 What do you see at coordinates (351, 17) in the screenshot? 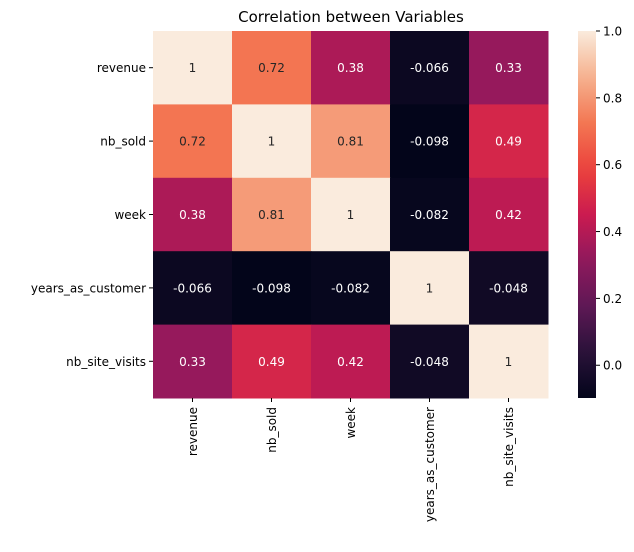
I see `chart-title: Correlation between Variables` at bounding box center [351, 17].